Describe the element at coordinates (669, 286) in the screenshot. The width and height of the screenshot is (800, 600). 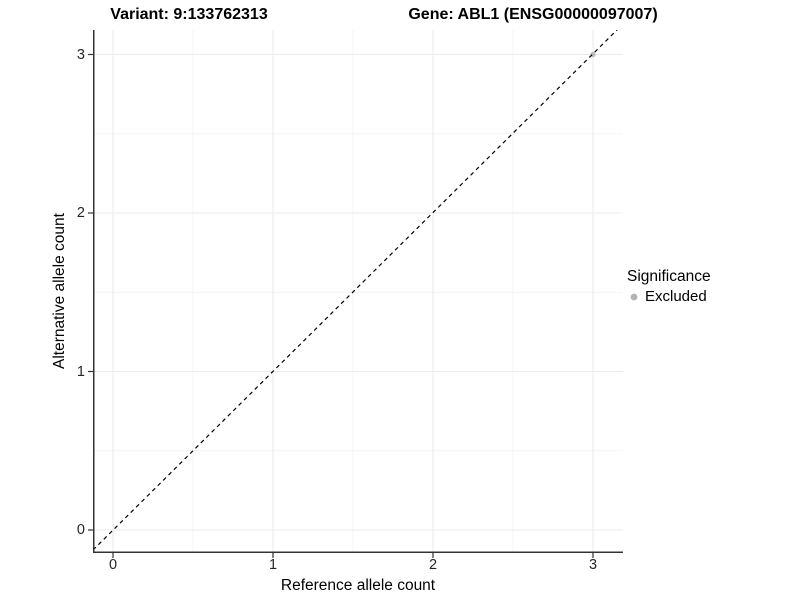
I see `legend: Significance Excluded` at that location.